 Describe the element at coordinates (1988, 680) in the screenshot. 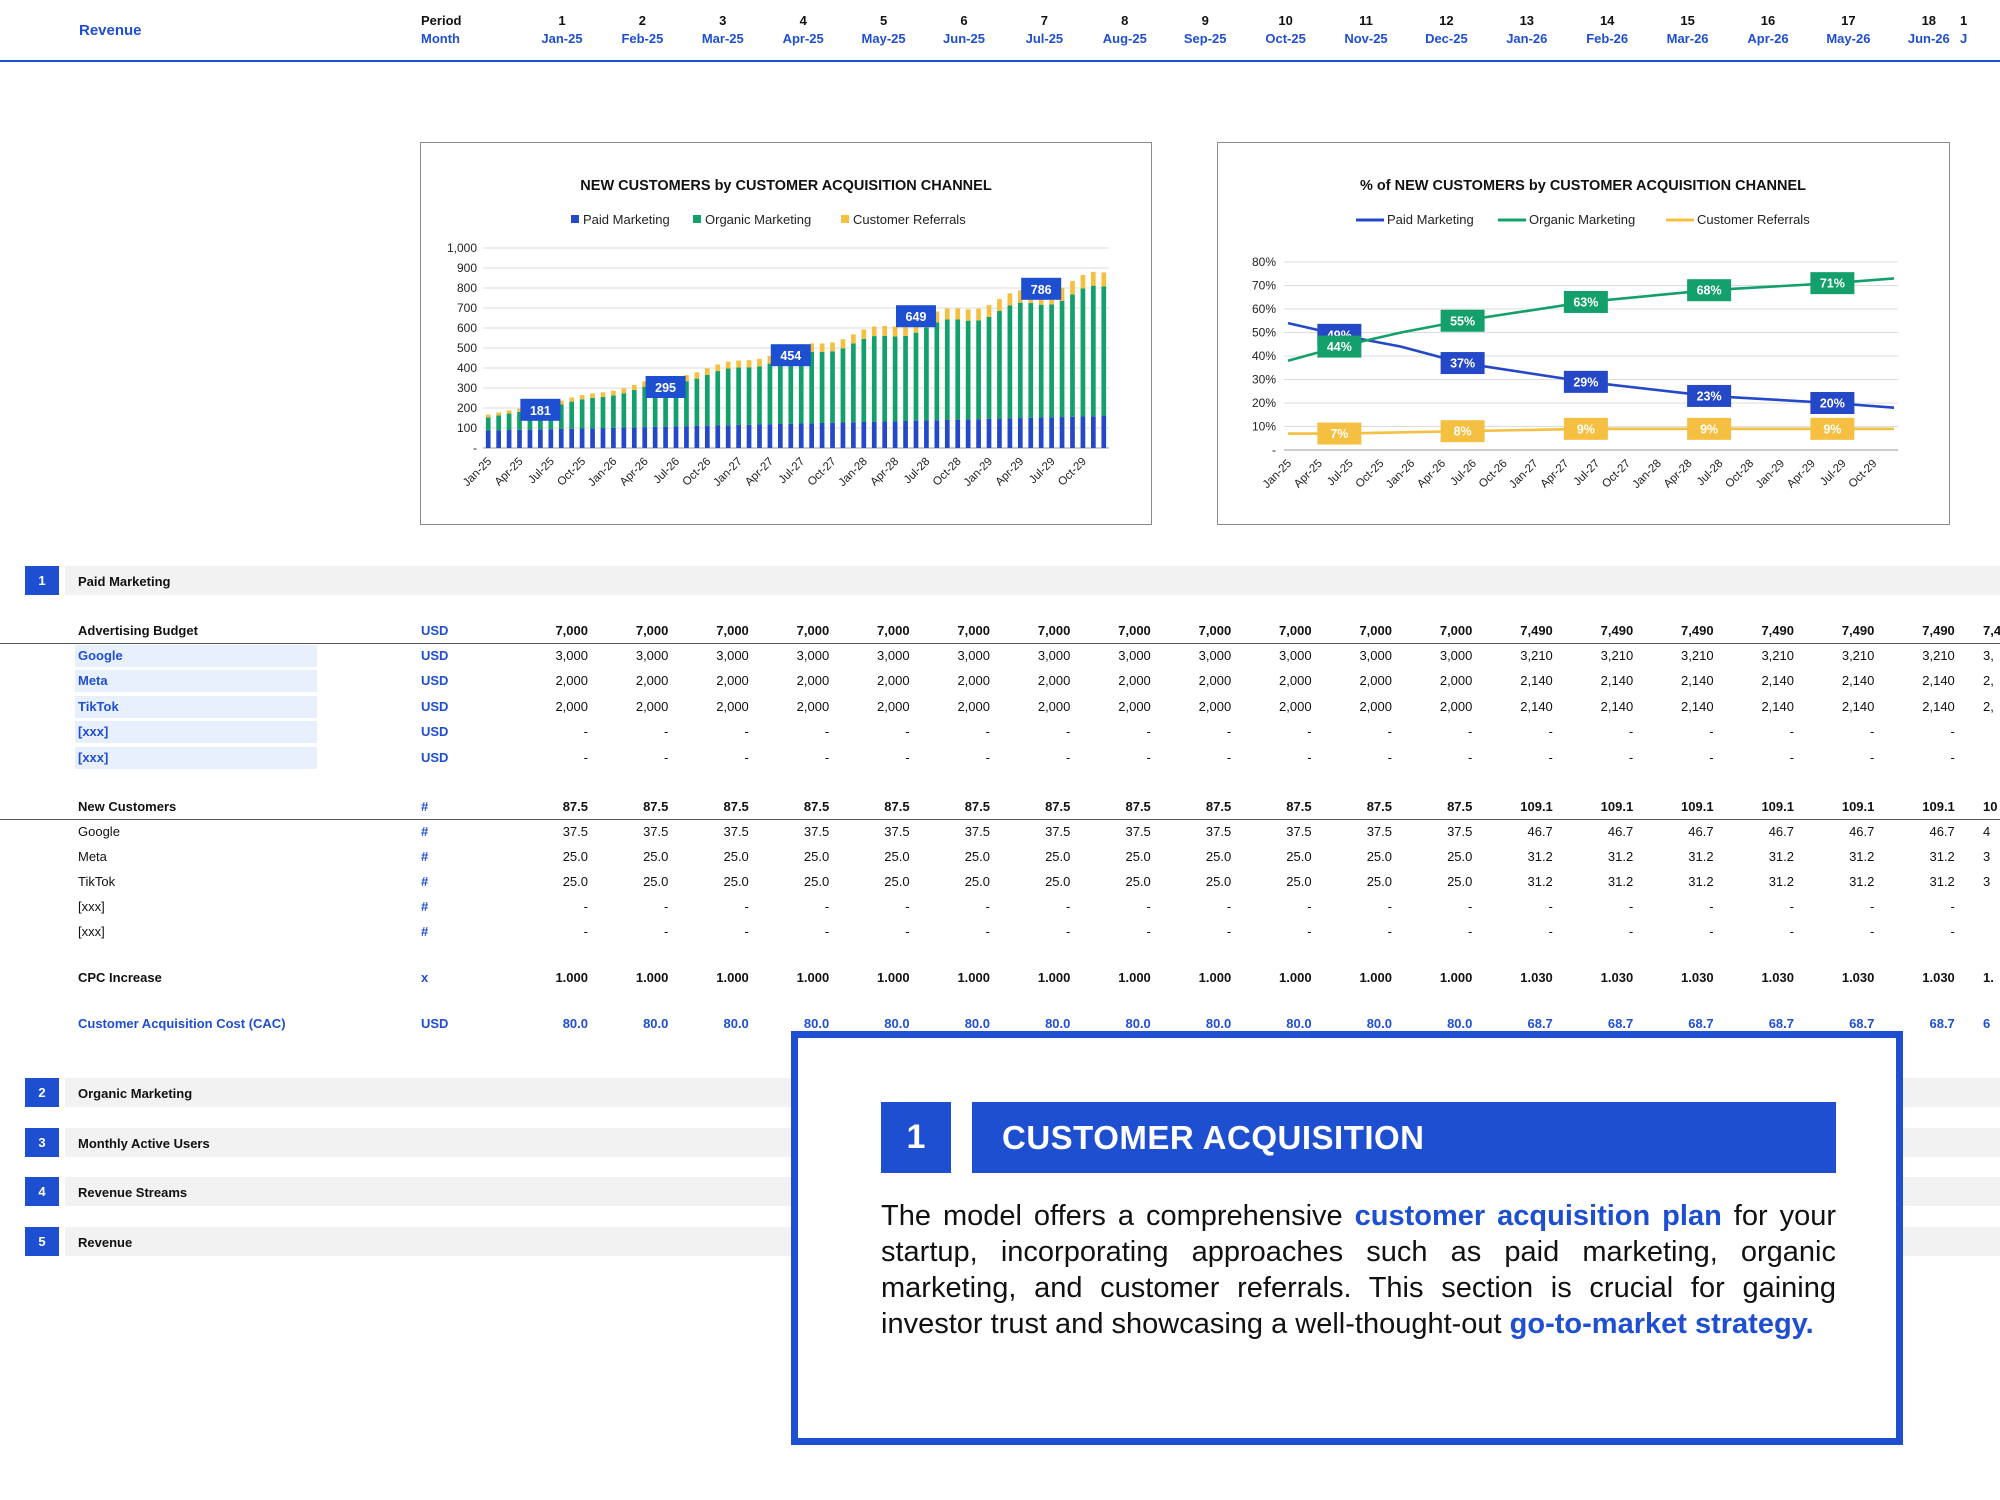

I see `table-cell-overflow: 2,` at that location.